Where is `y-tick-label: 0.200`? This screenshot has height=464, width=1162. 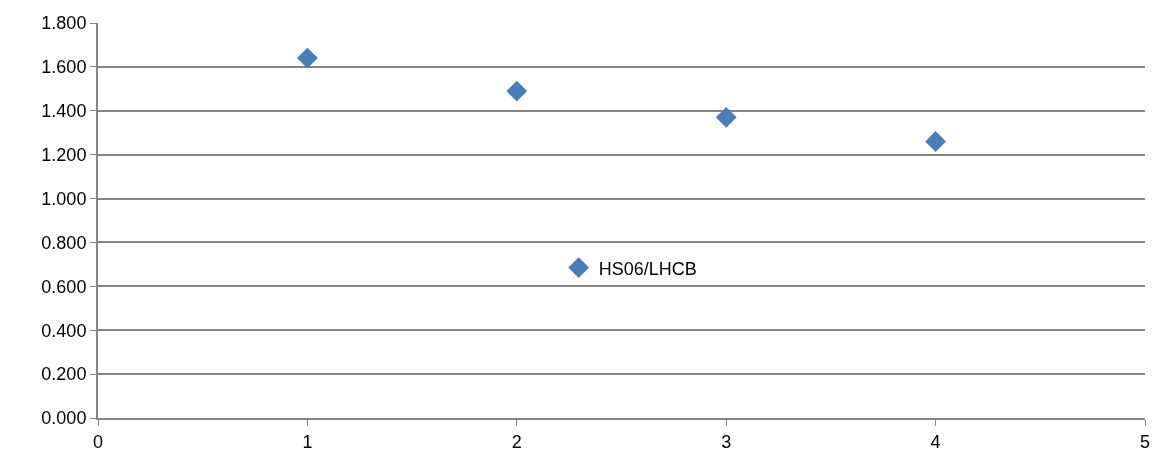
y-tick-label: 0.200 is located at coordinates (64, 374).